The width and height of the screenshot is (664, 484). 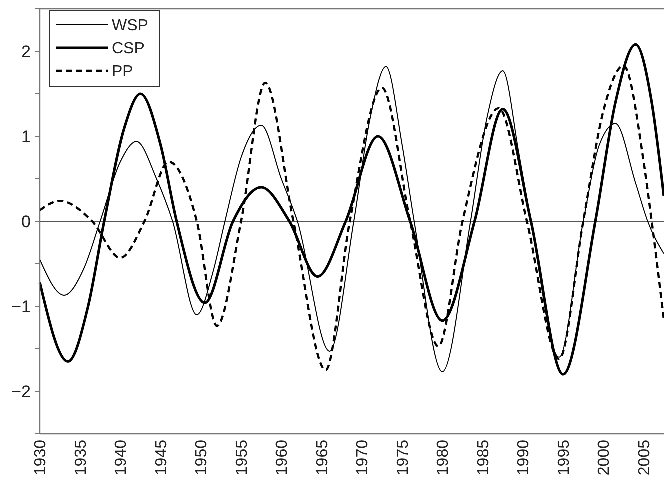 I want to click on x-tick-label: 1980, so click(x=443, y=458).